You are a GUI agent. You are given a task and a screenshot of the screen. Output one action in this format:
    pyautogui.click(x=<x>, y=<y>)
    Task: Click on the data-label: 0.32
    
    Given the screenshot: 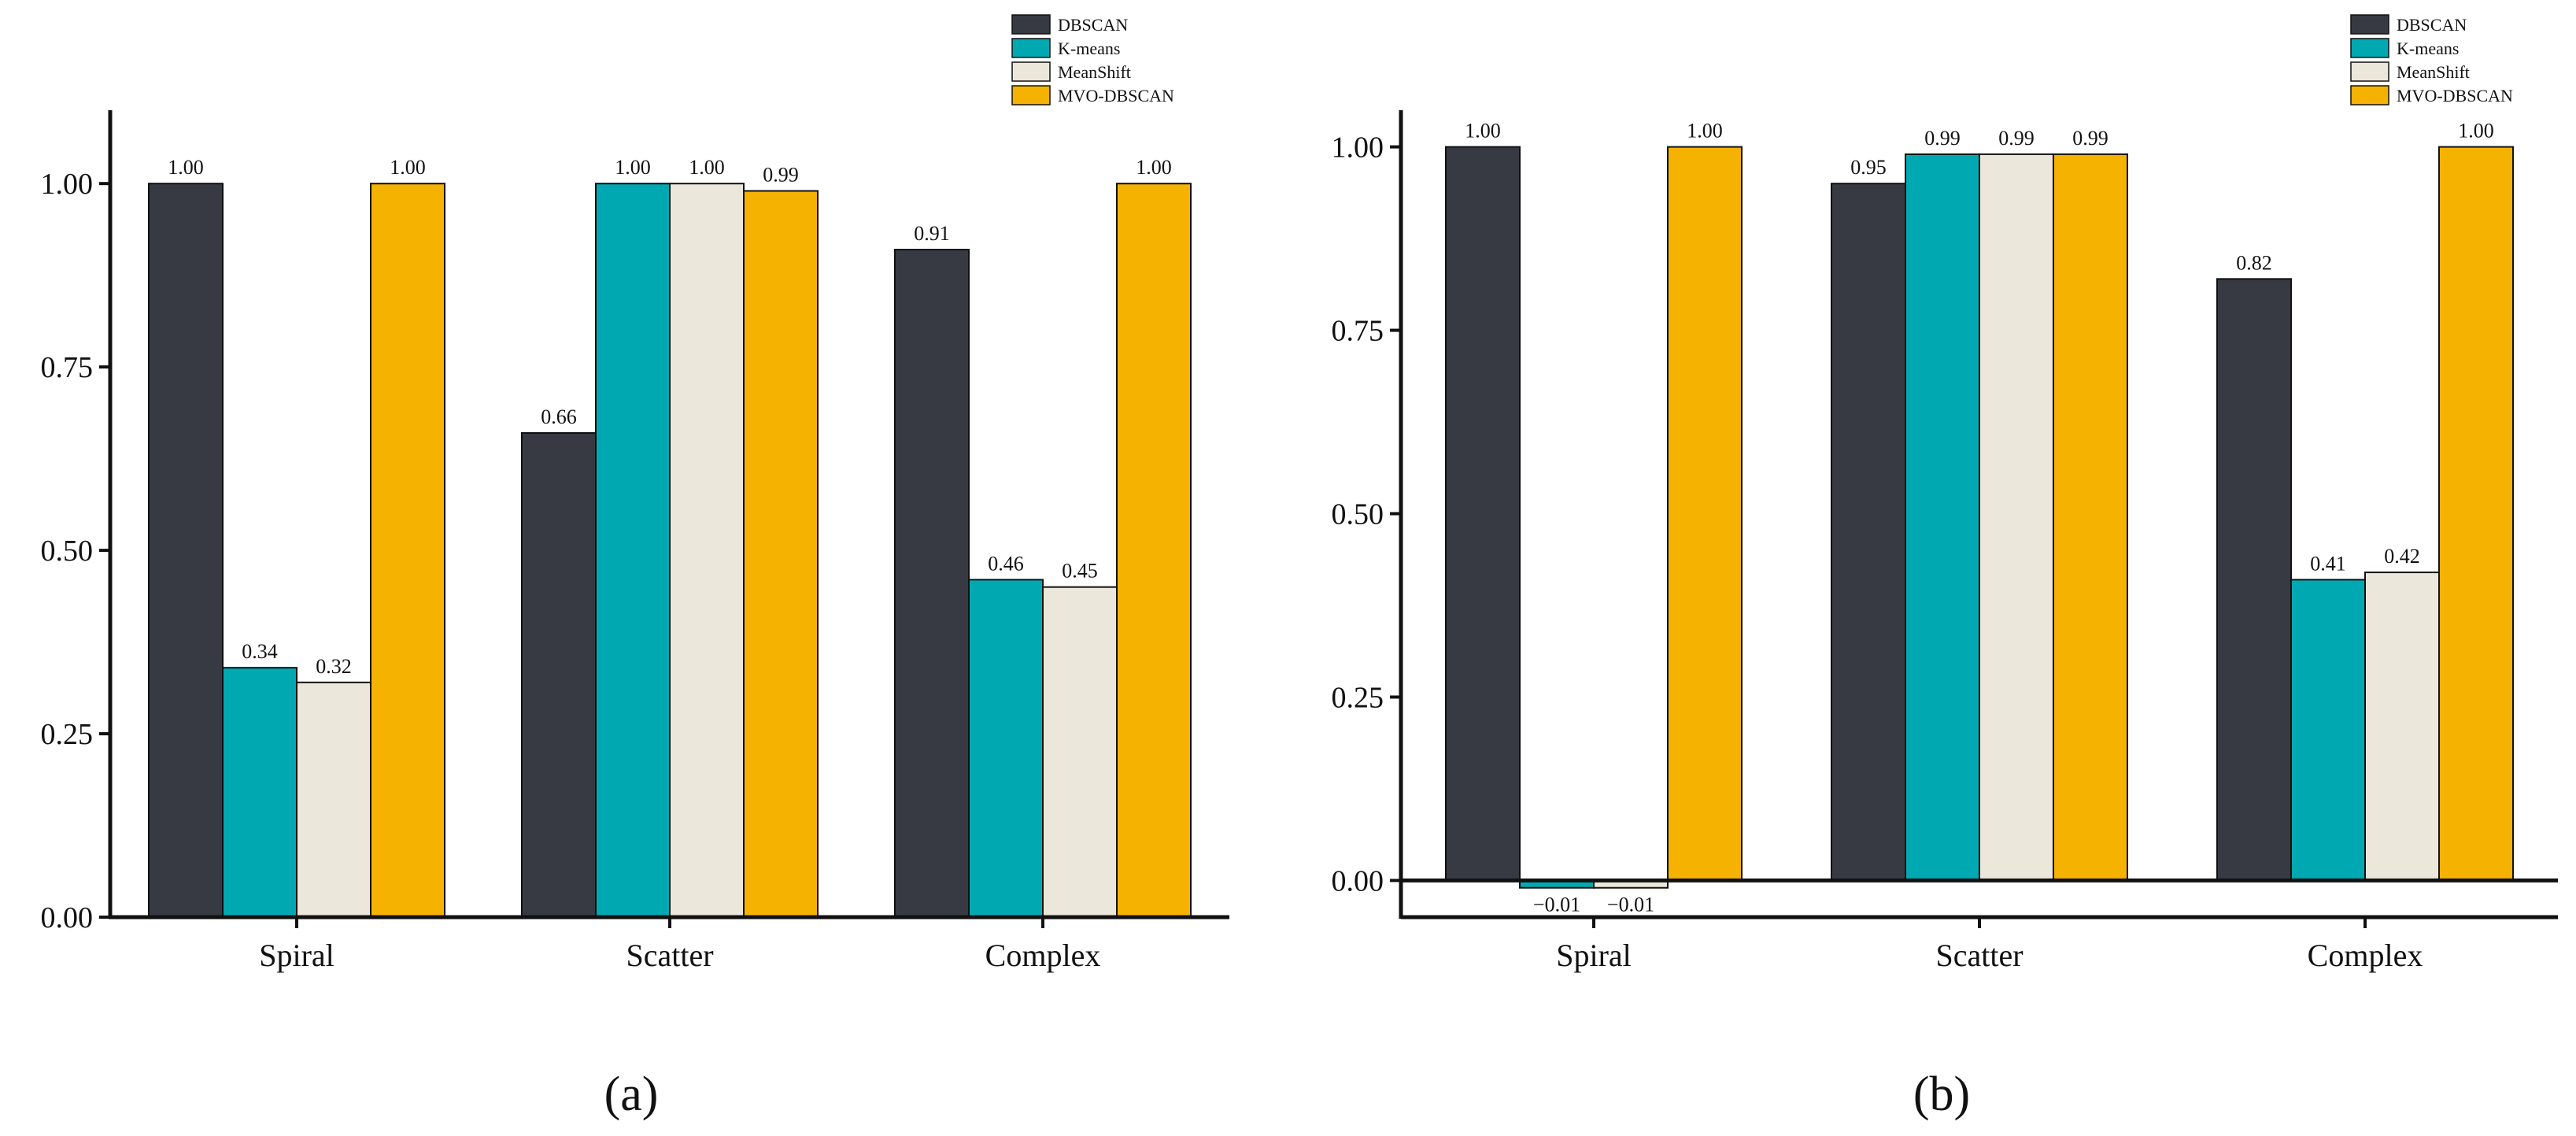 What is the action you would take?
    pyautogui.click(x=334, y=666)
    